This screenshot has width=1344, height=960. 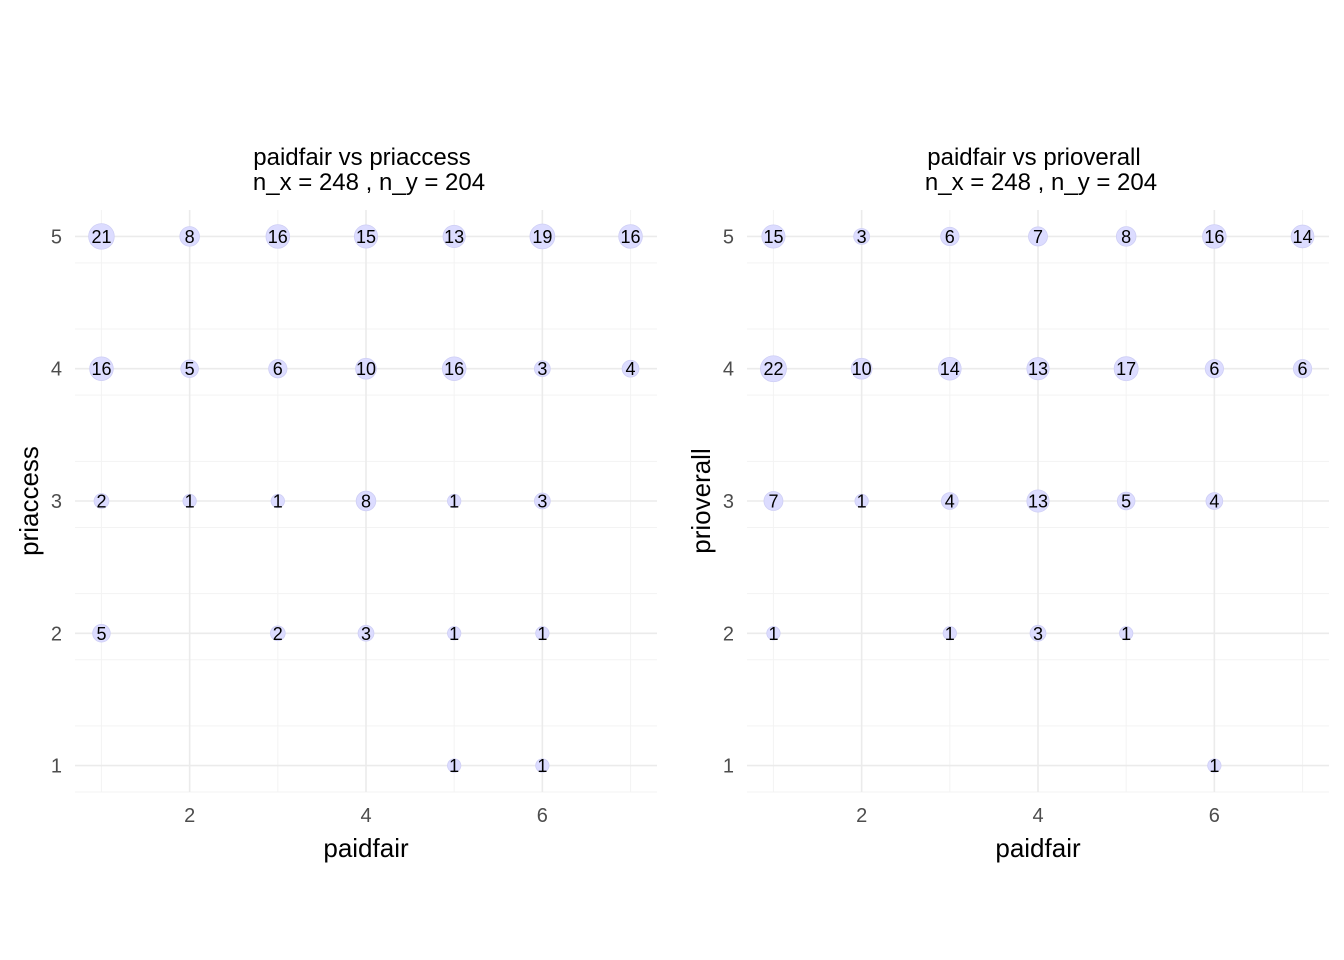 What do you see at coordinates (101, 237) in the screenshot?
I see `data-label: 21` at bounding box center [101, 237].